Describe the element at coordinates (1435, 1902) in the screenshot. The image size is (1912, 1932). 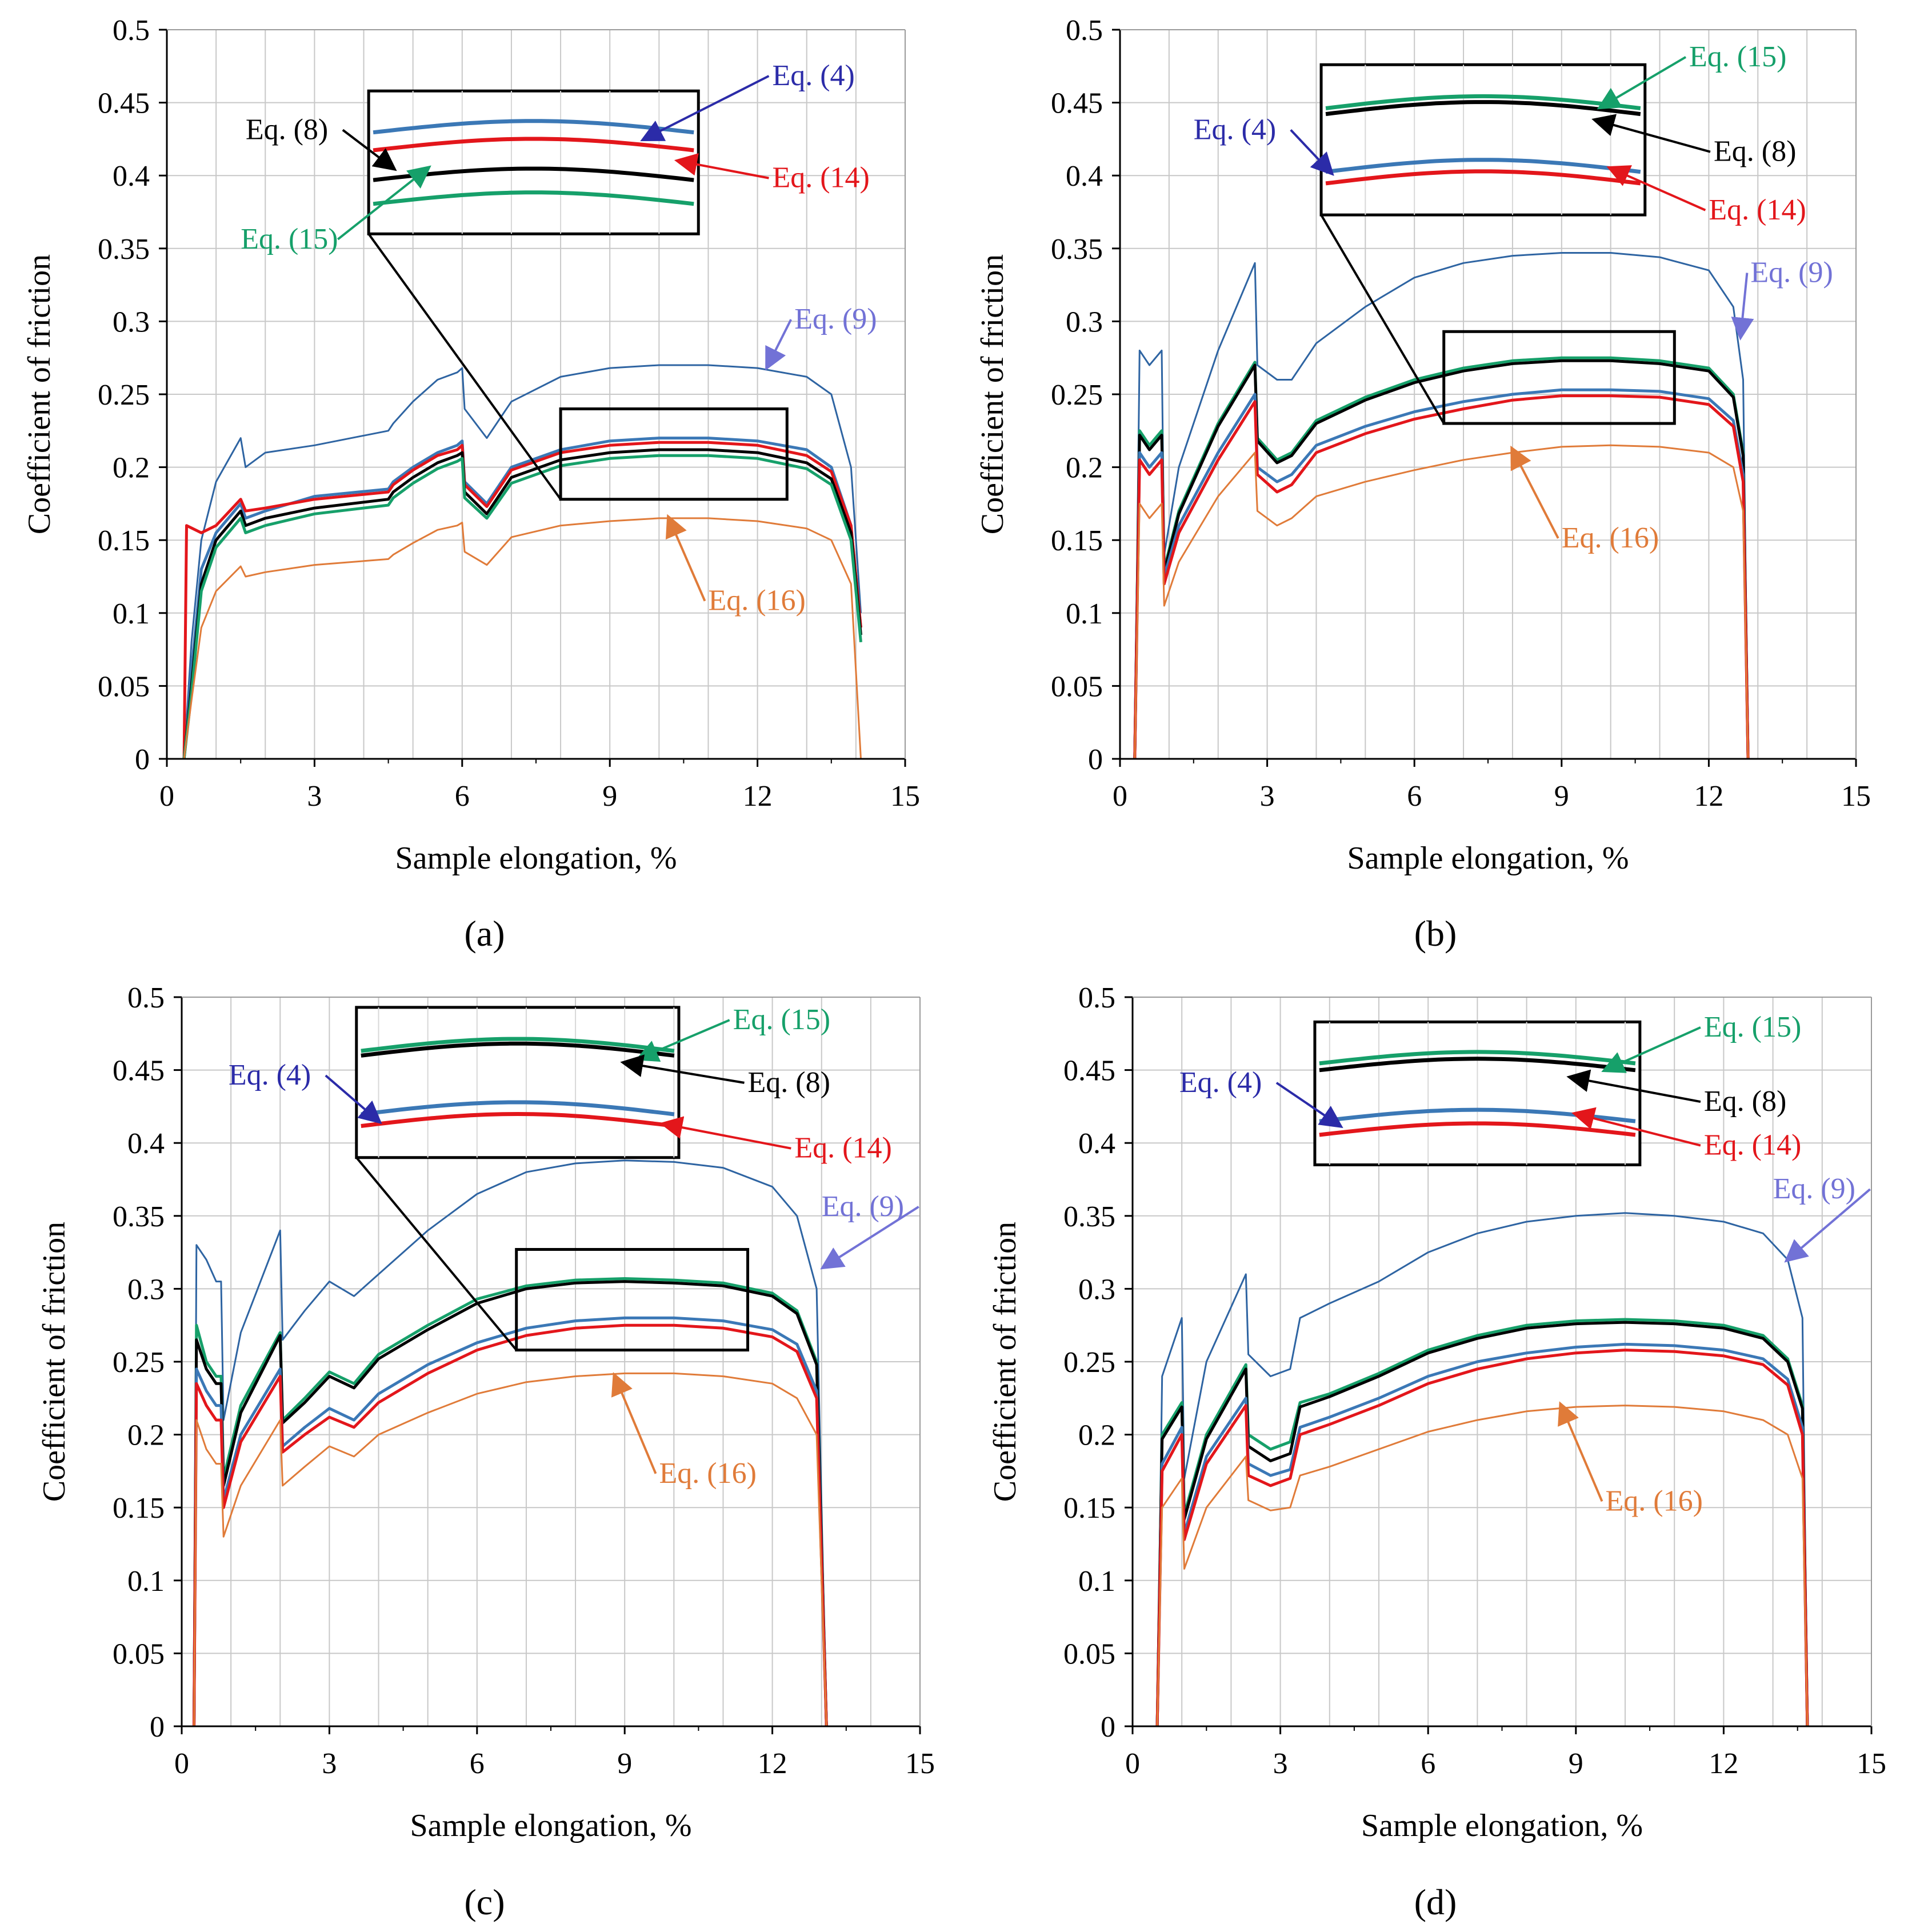
I see `caption-d: (d)` at that location.